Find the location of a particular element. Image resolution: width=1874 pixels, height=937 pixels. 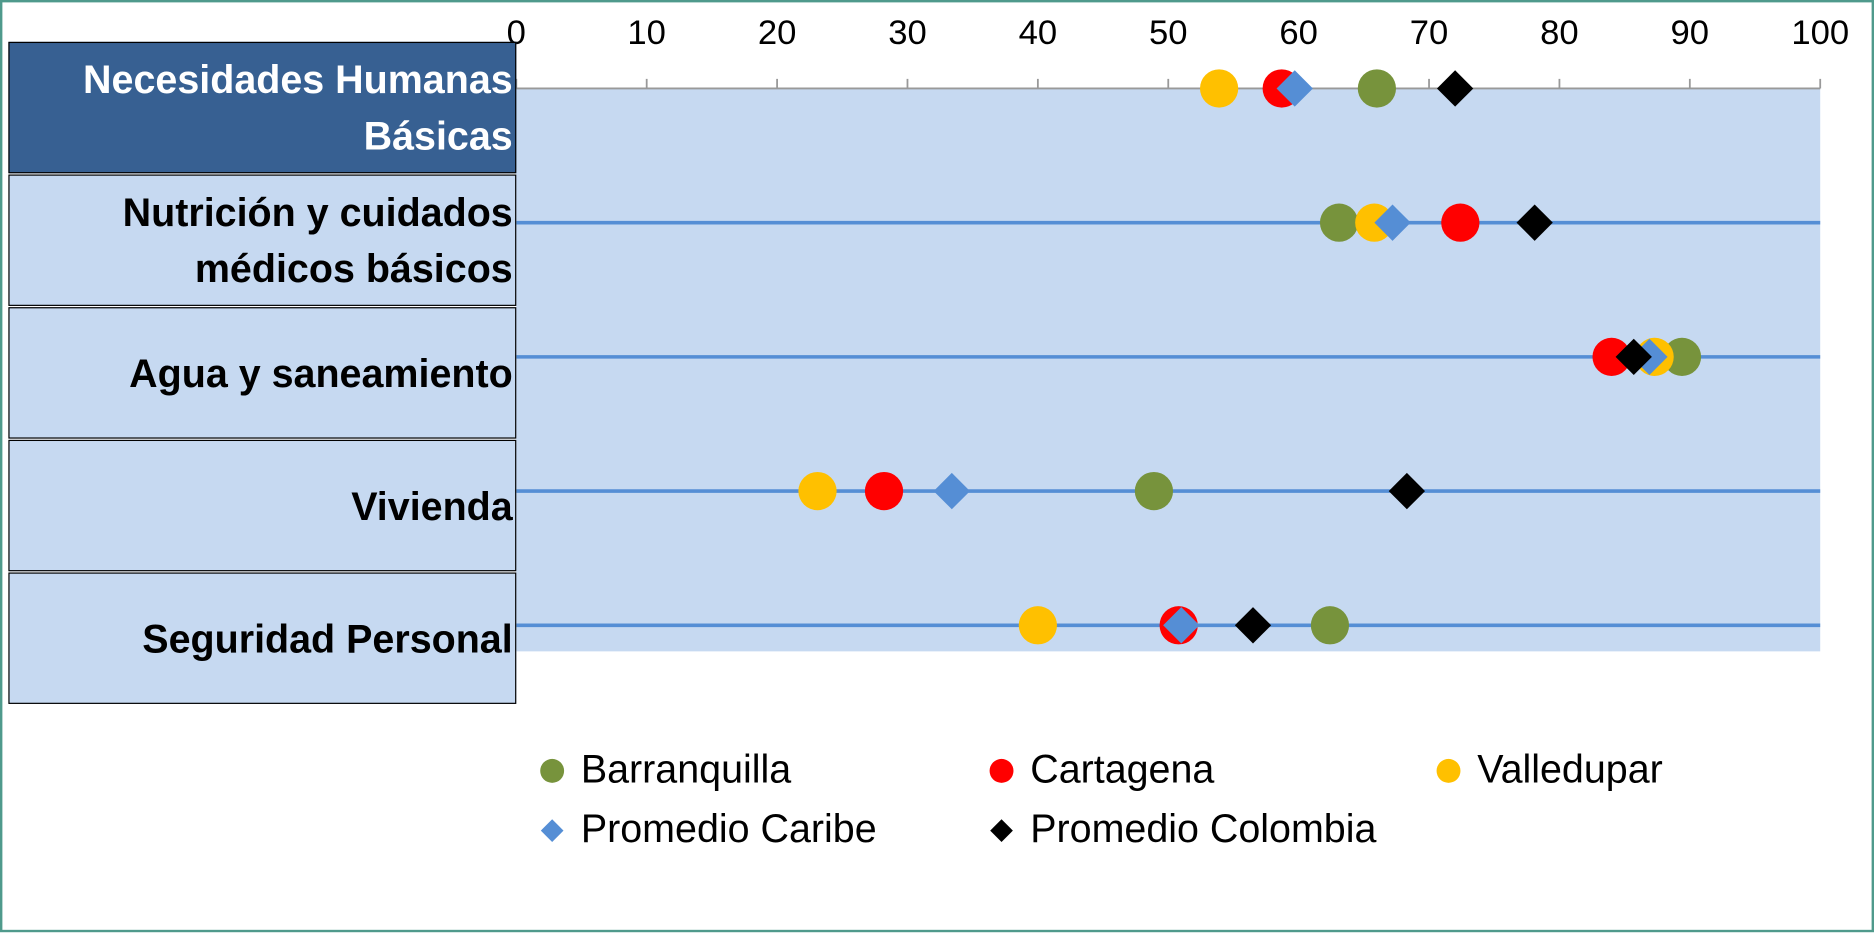

category-label: Necesidades Humanas Básicas is located at coordinates (262, 107).